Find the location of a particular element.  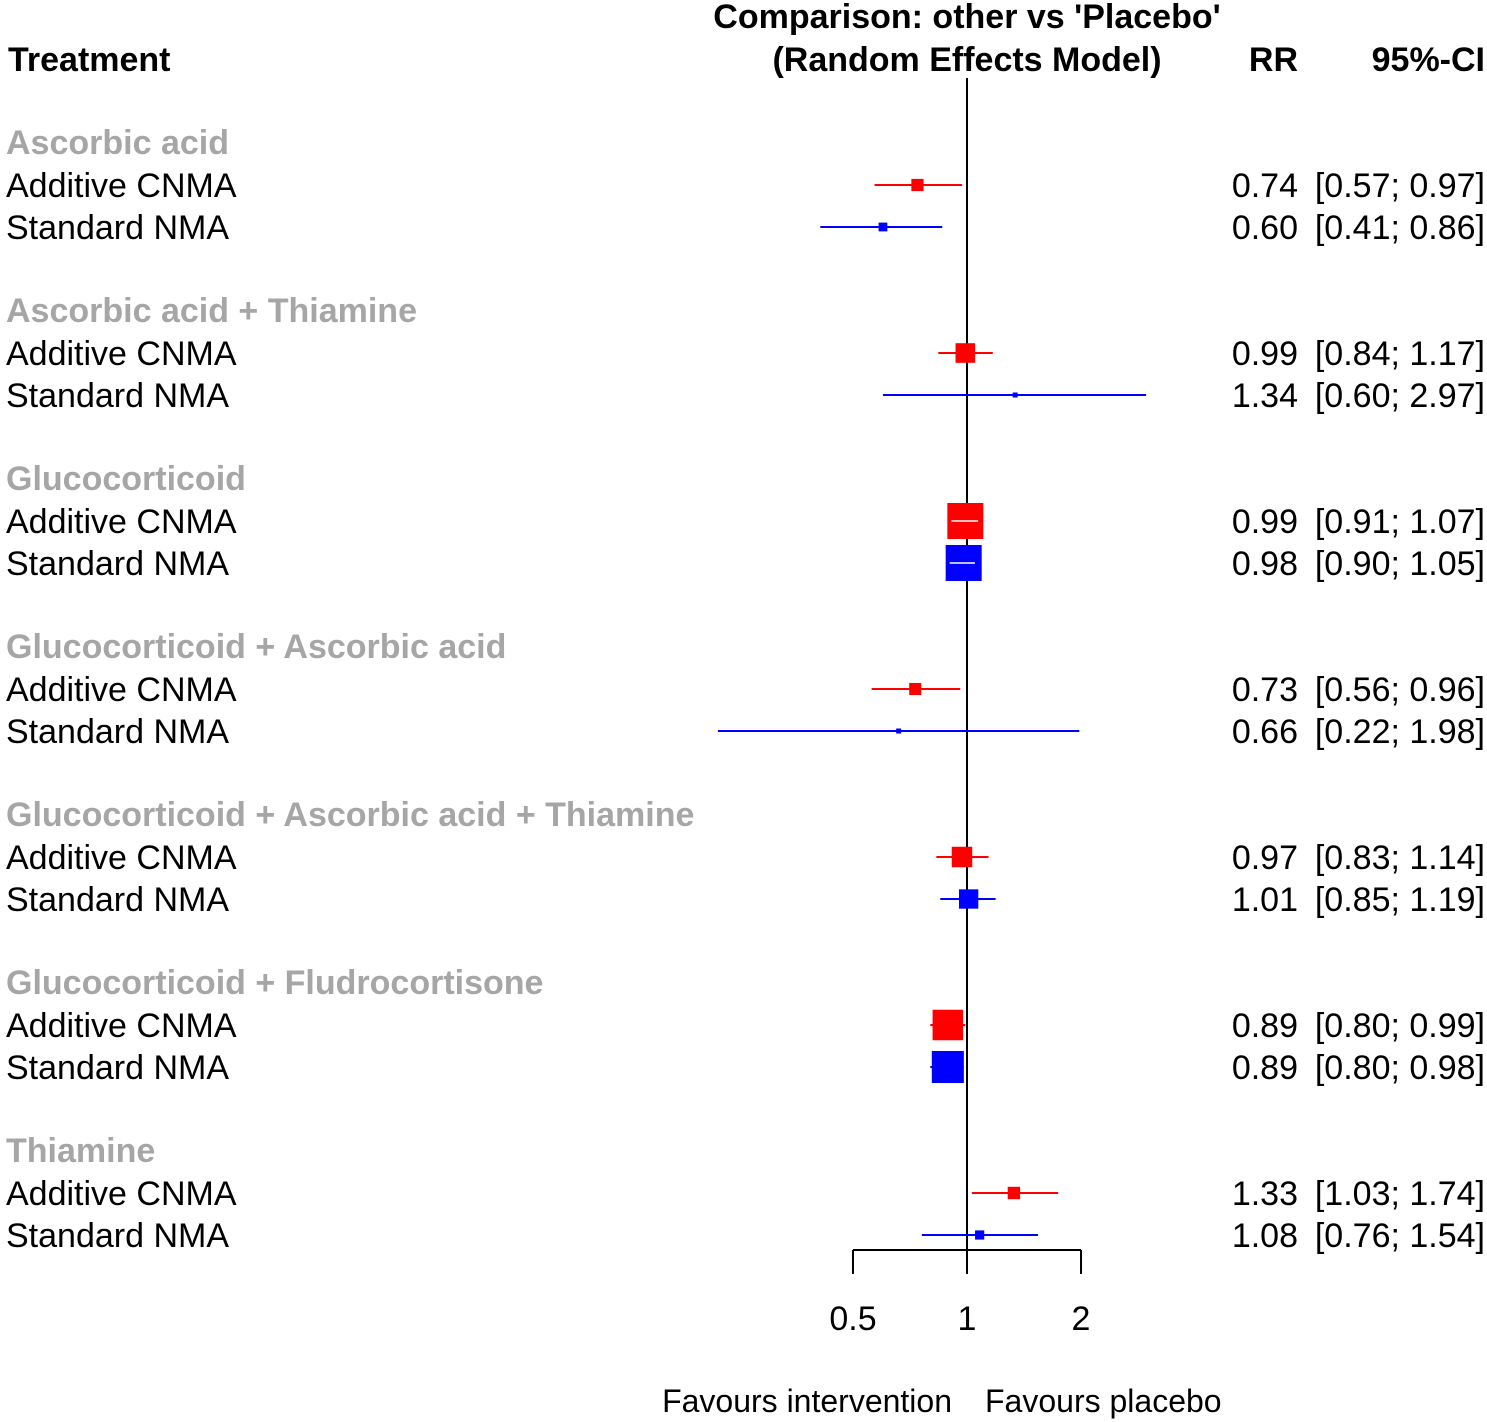

ci-value: [0.56; 0.96] is located at coordinates (1400, 690).